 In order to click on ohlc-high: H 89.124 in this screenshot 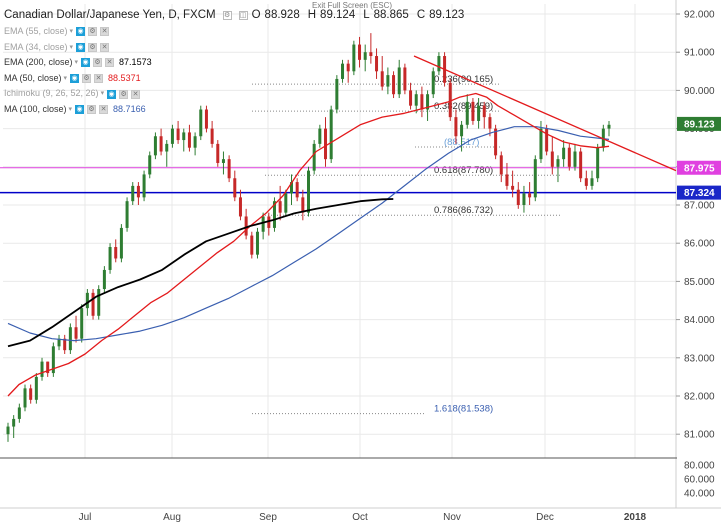, I will do `click(331, 15)`.